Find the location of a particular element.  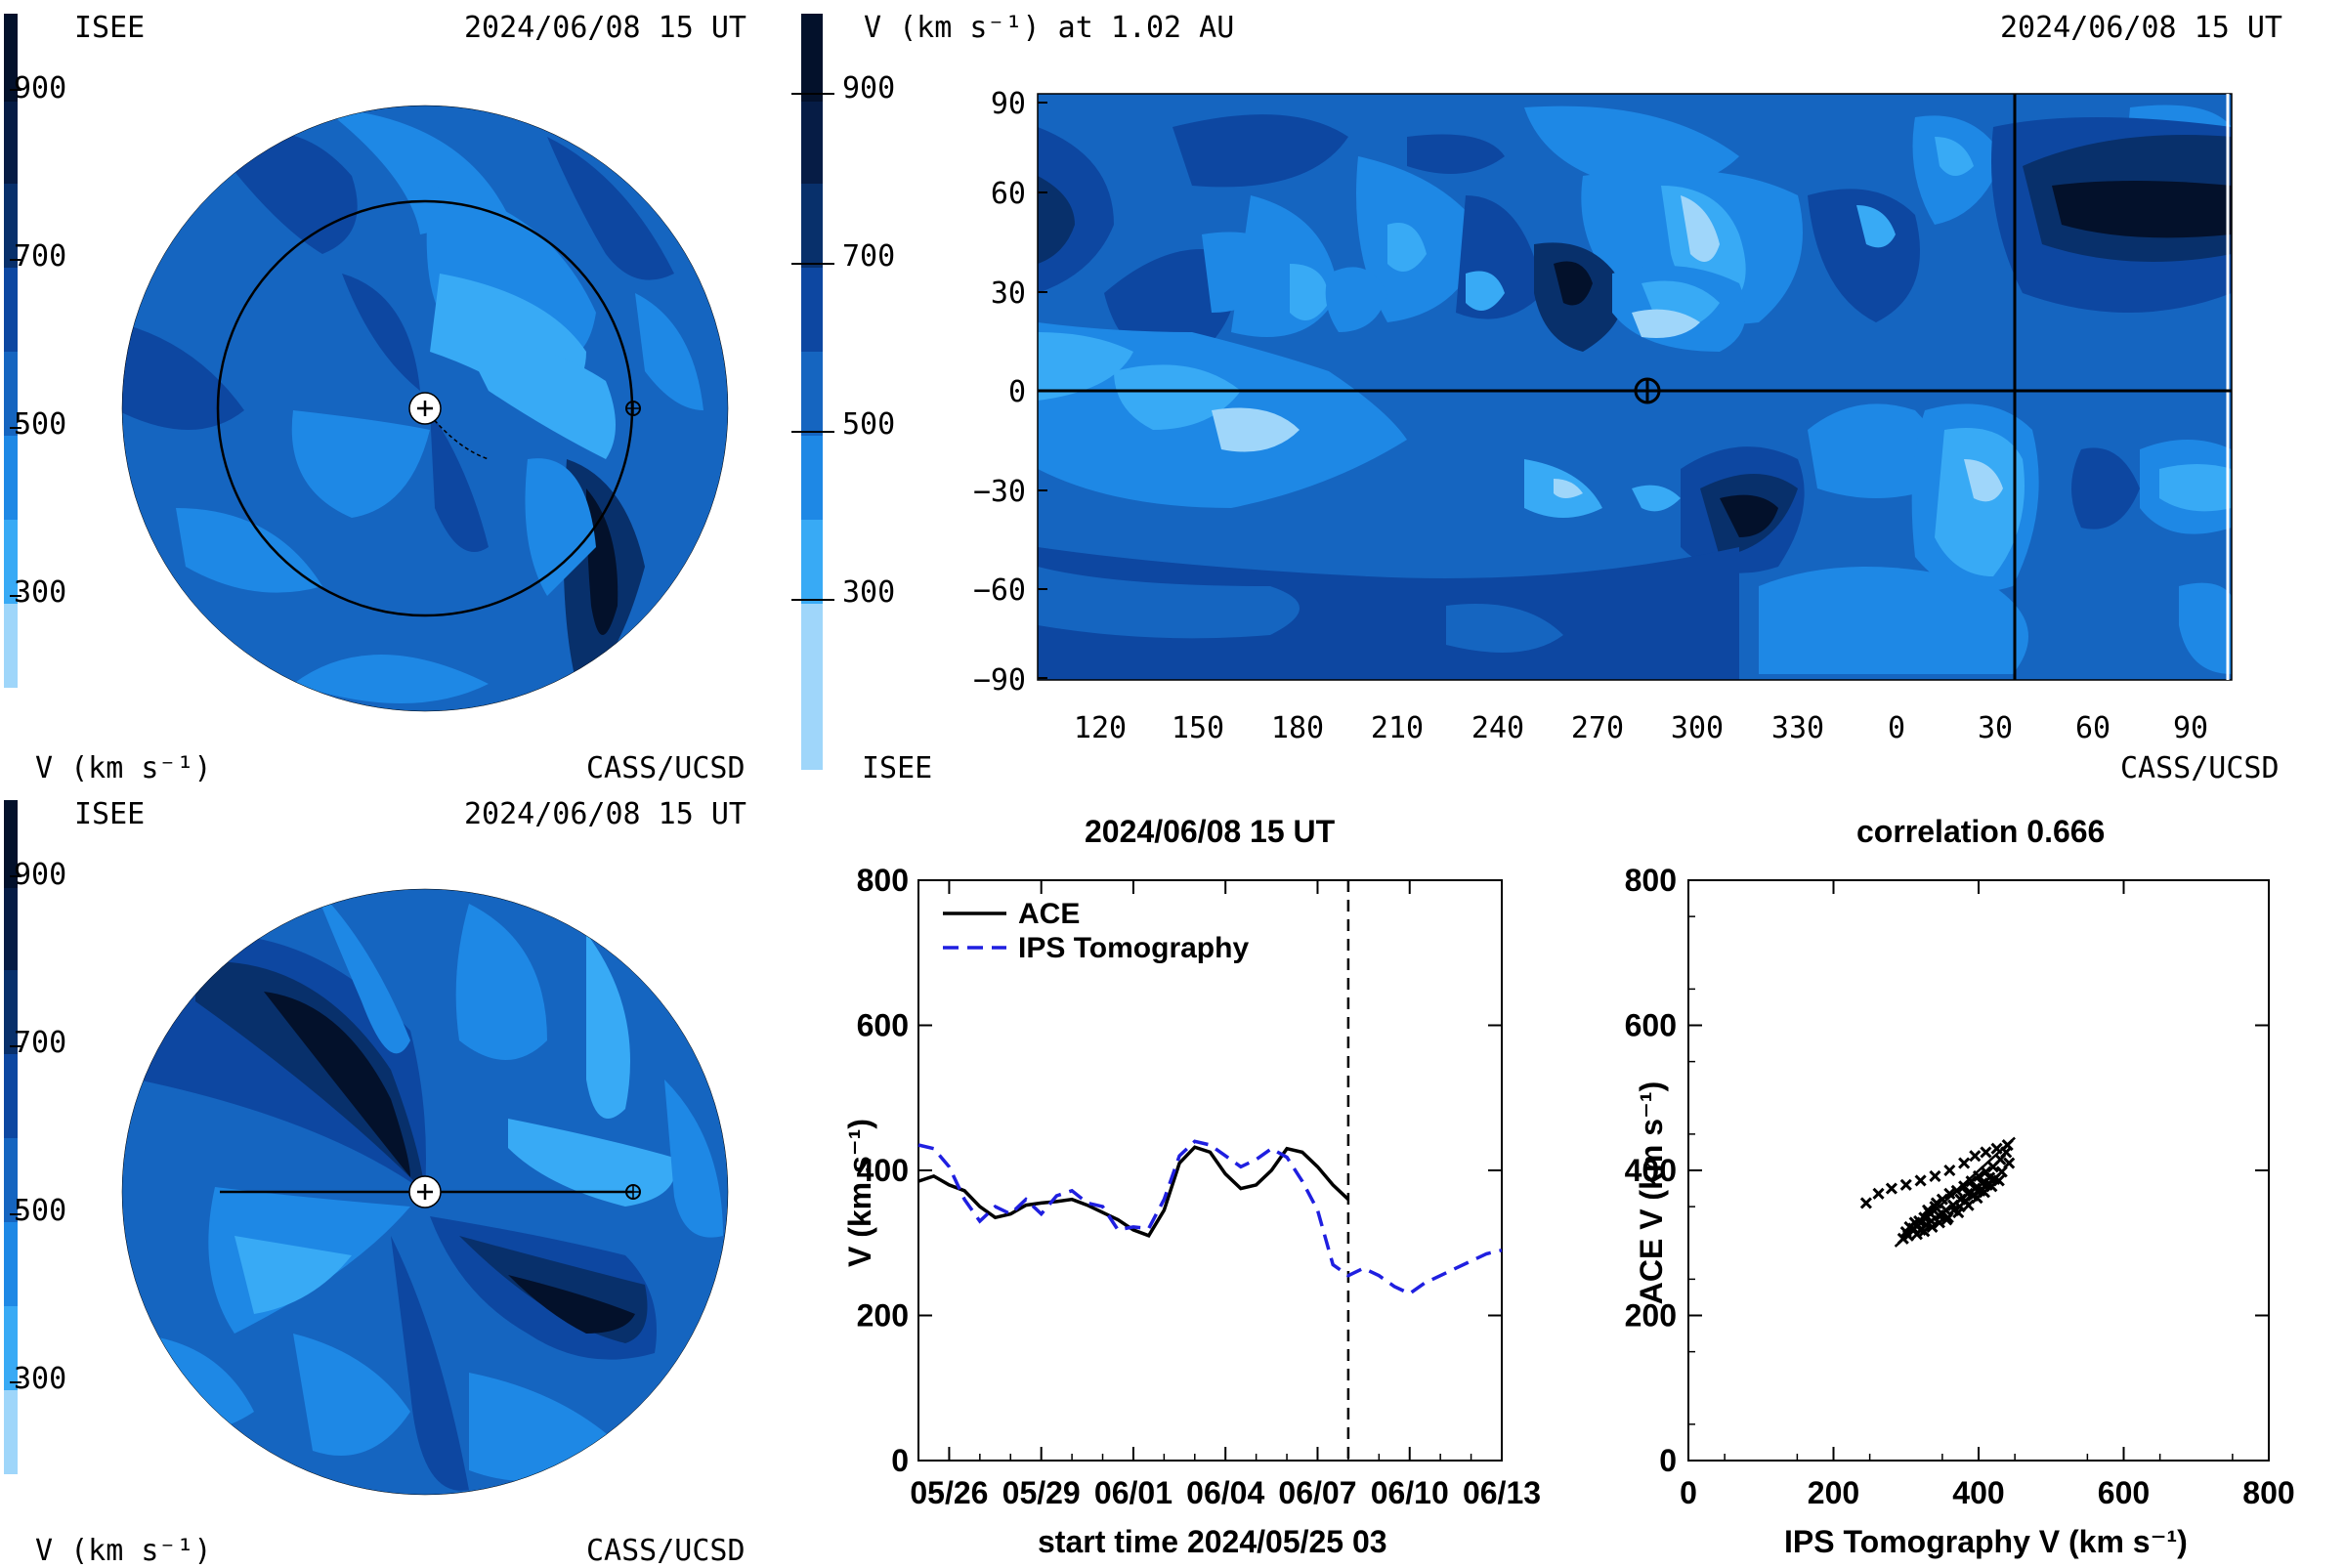

map-y-tick-0: 0 is located at coordinates (1017, 392).